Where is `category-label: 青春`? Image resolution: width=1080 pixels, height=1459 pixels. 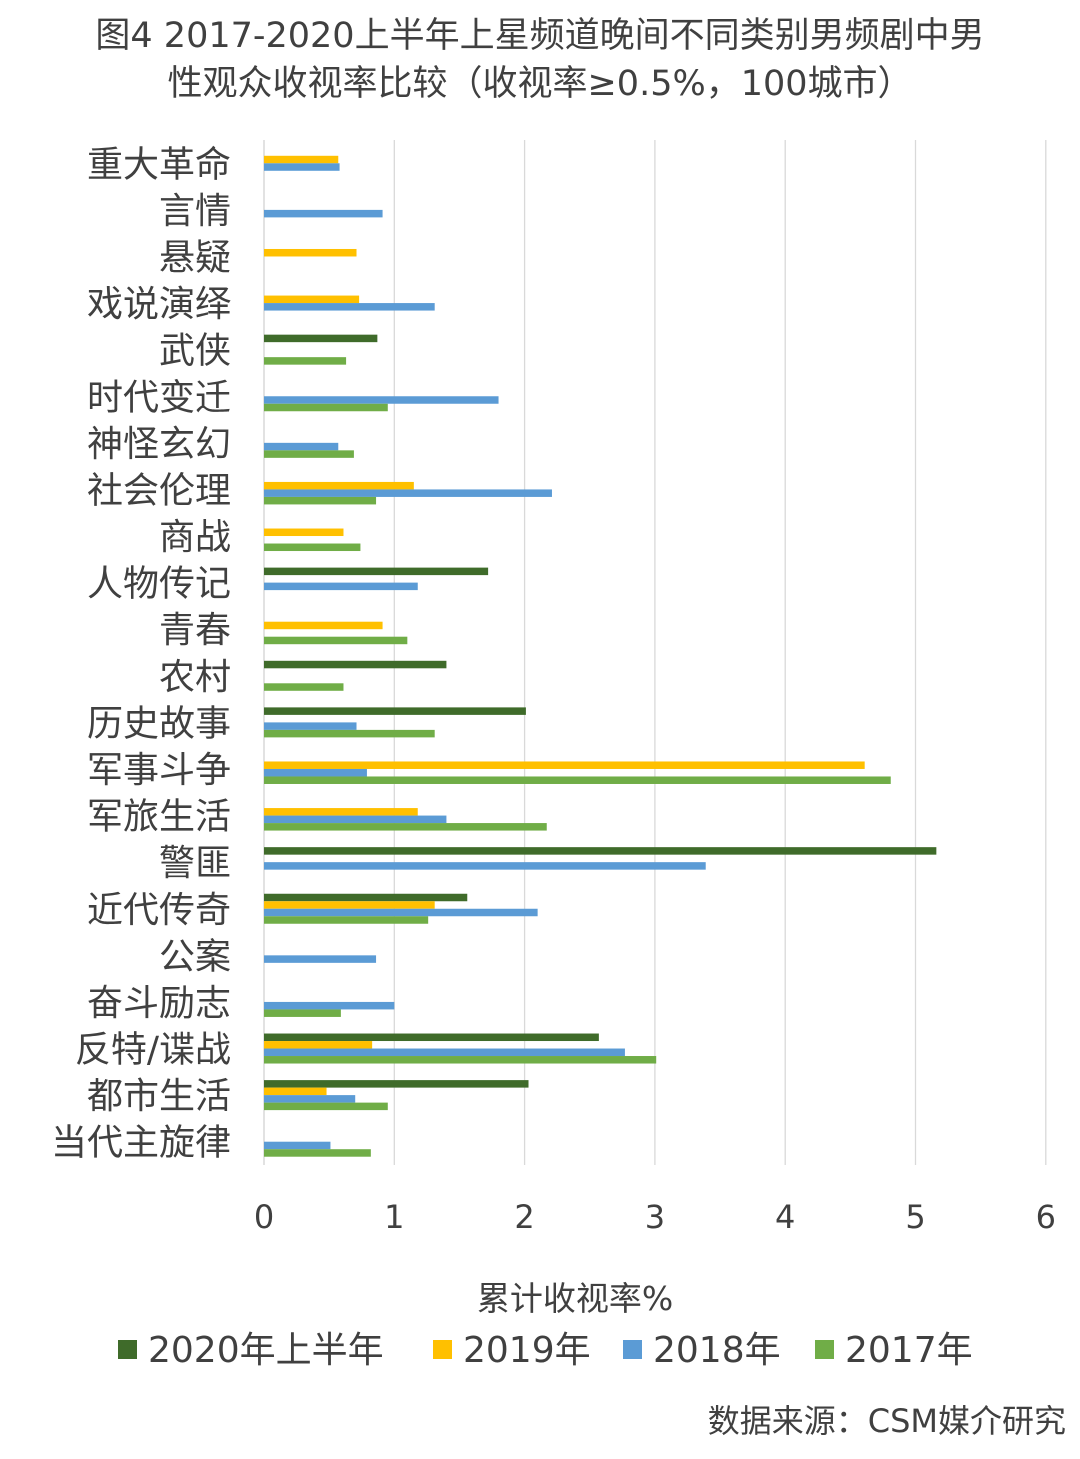 category-label: 青春 is located at coordinates (195, 630).